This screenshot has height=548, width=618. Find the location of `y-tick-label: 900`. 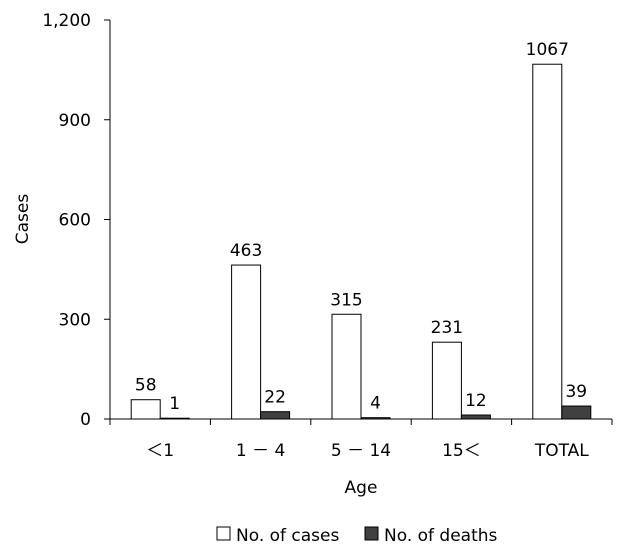

y-tick-label: 900 is located at coordinates (75, 121).